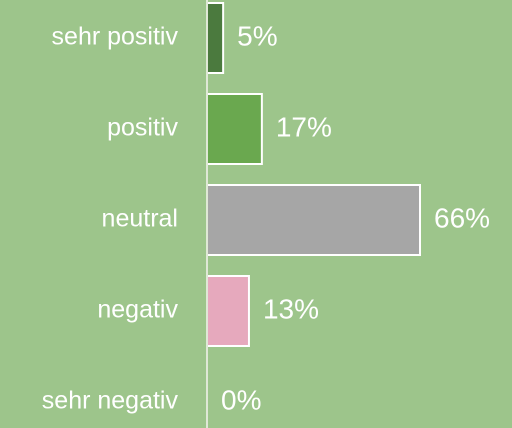 This screenshot has width=512, height=428. Describe the element at coordinates (137, 310) in the screenshot. I see `category-label: negativ` at that location.